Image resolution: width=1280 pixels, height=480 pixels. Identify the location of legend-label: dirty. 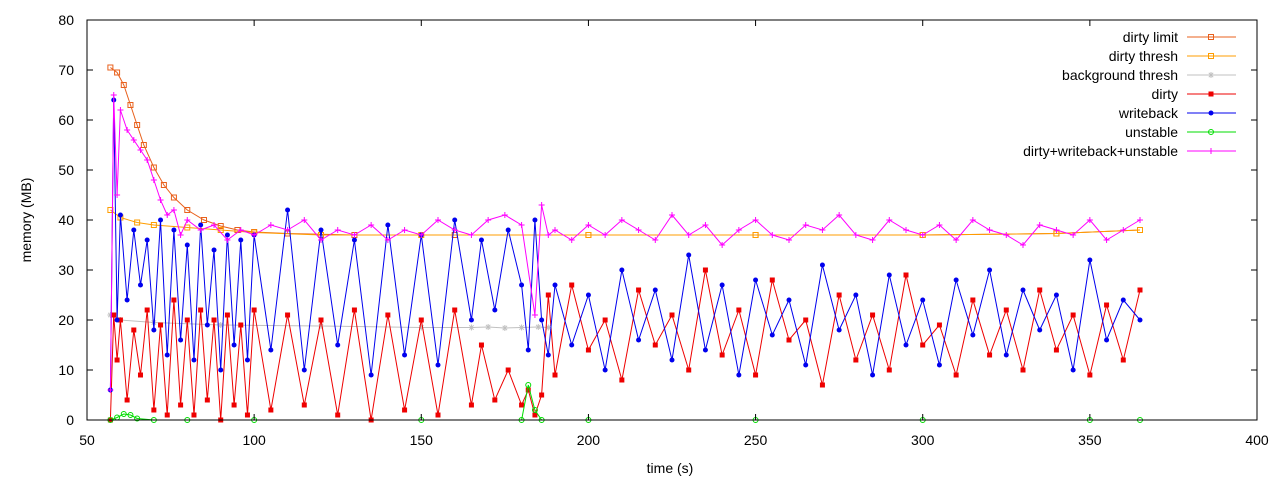
(1165, 94).